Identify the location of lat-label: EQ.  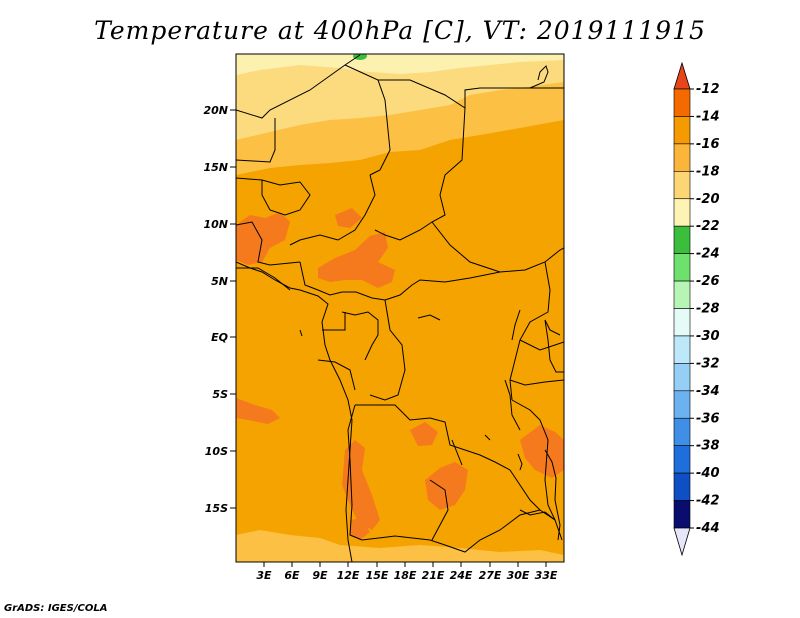
(219, 337).